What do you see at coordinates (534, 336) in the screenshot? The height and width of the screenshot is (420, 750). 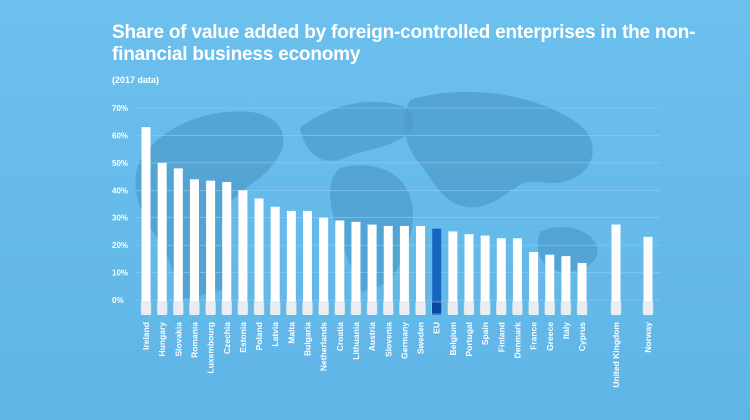 I see `category-label: France` at bounding box center [534, 336].